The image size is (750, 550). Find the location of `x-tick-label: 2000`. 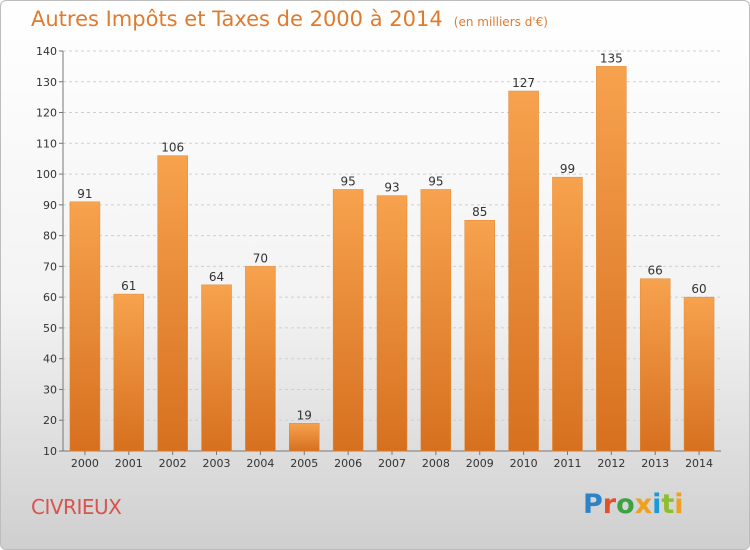

x-tick-label: 2000 is located at coordinates (85, 463).